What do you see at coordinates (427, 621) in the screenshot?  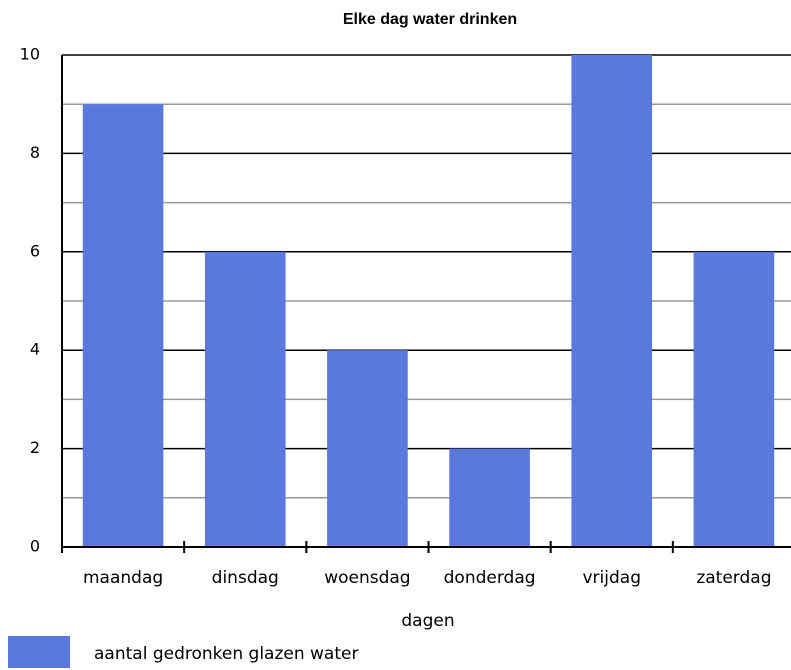 I see `x-axis-label: dagen` at bounding box center [427, 621].